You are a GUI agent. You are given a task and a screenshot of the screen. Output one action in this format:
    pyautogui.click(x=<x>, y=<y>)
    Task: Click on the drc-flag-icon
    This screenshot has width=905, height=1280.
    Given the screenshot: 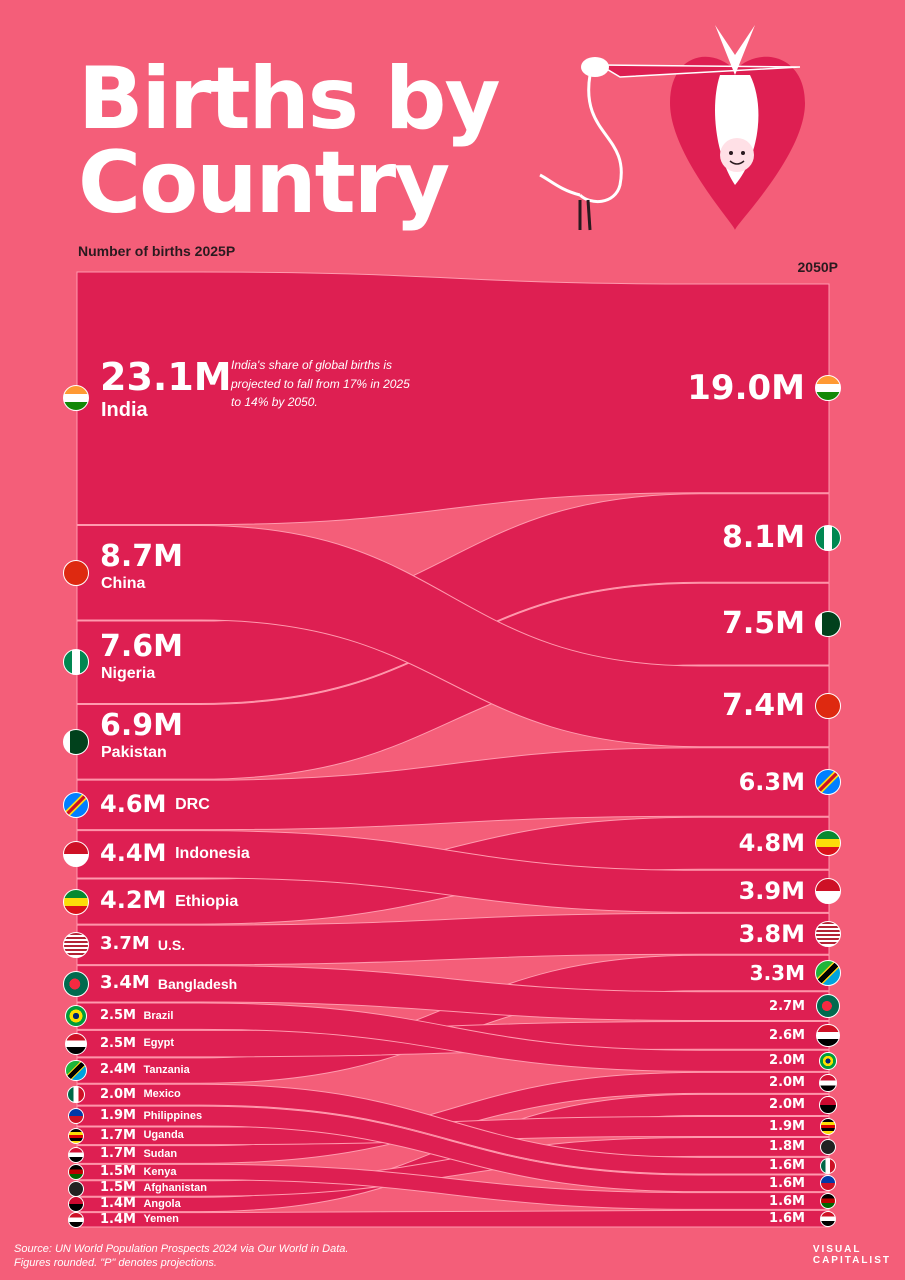 What is the action you would take?
    pyautogui.click(x=76, y=804)
    